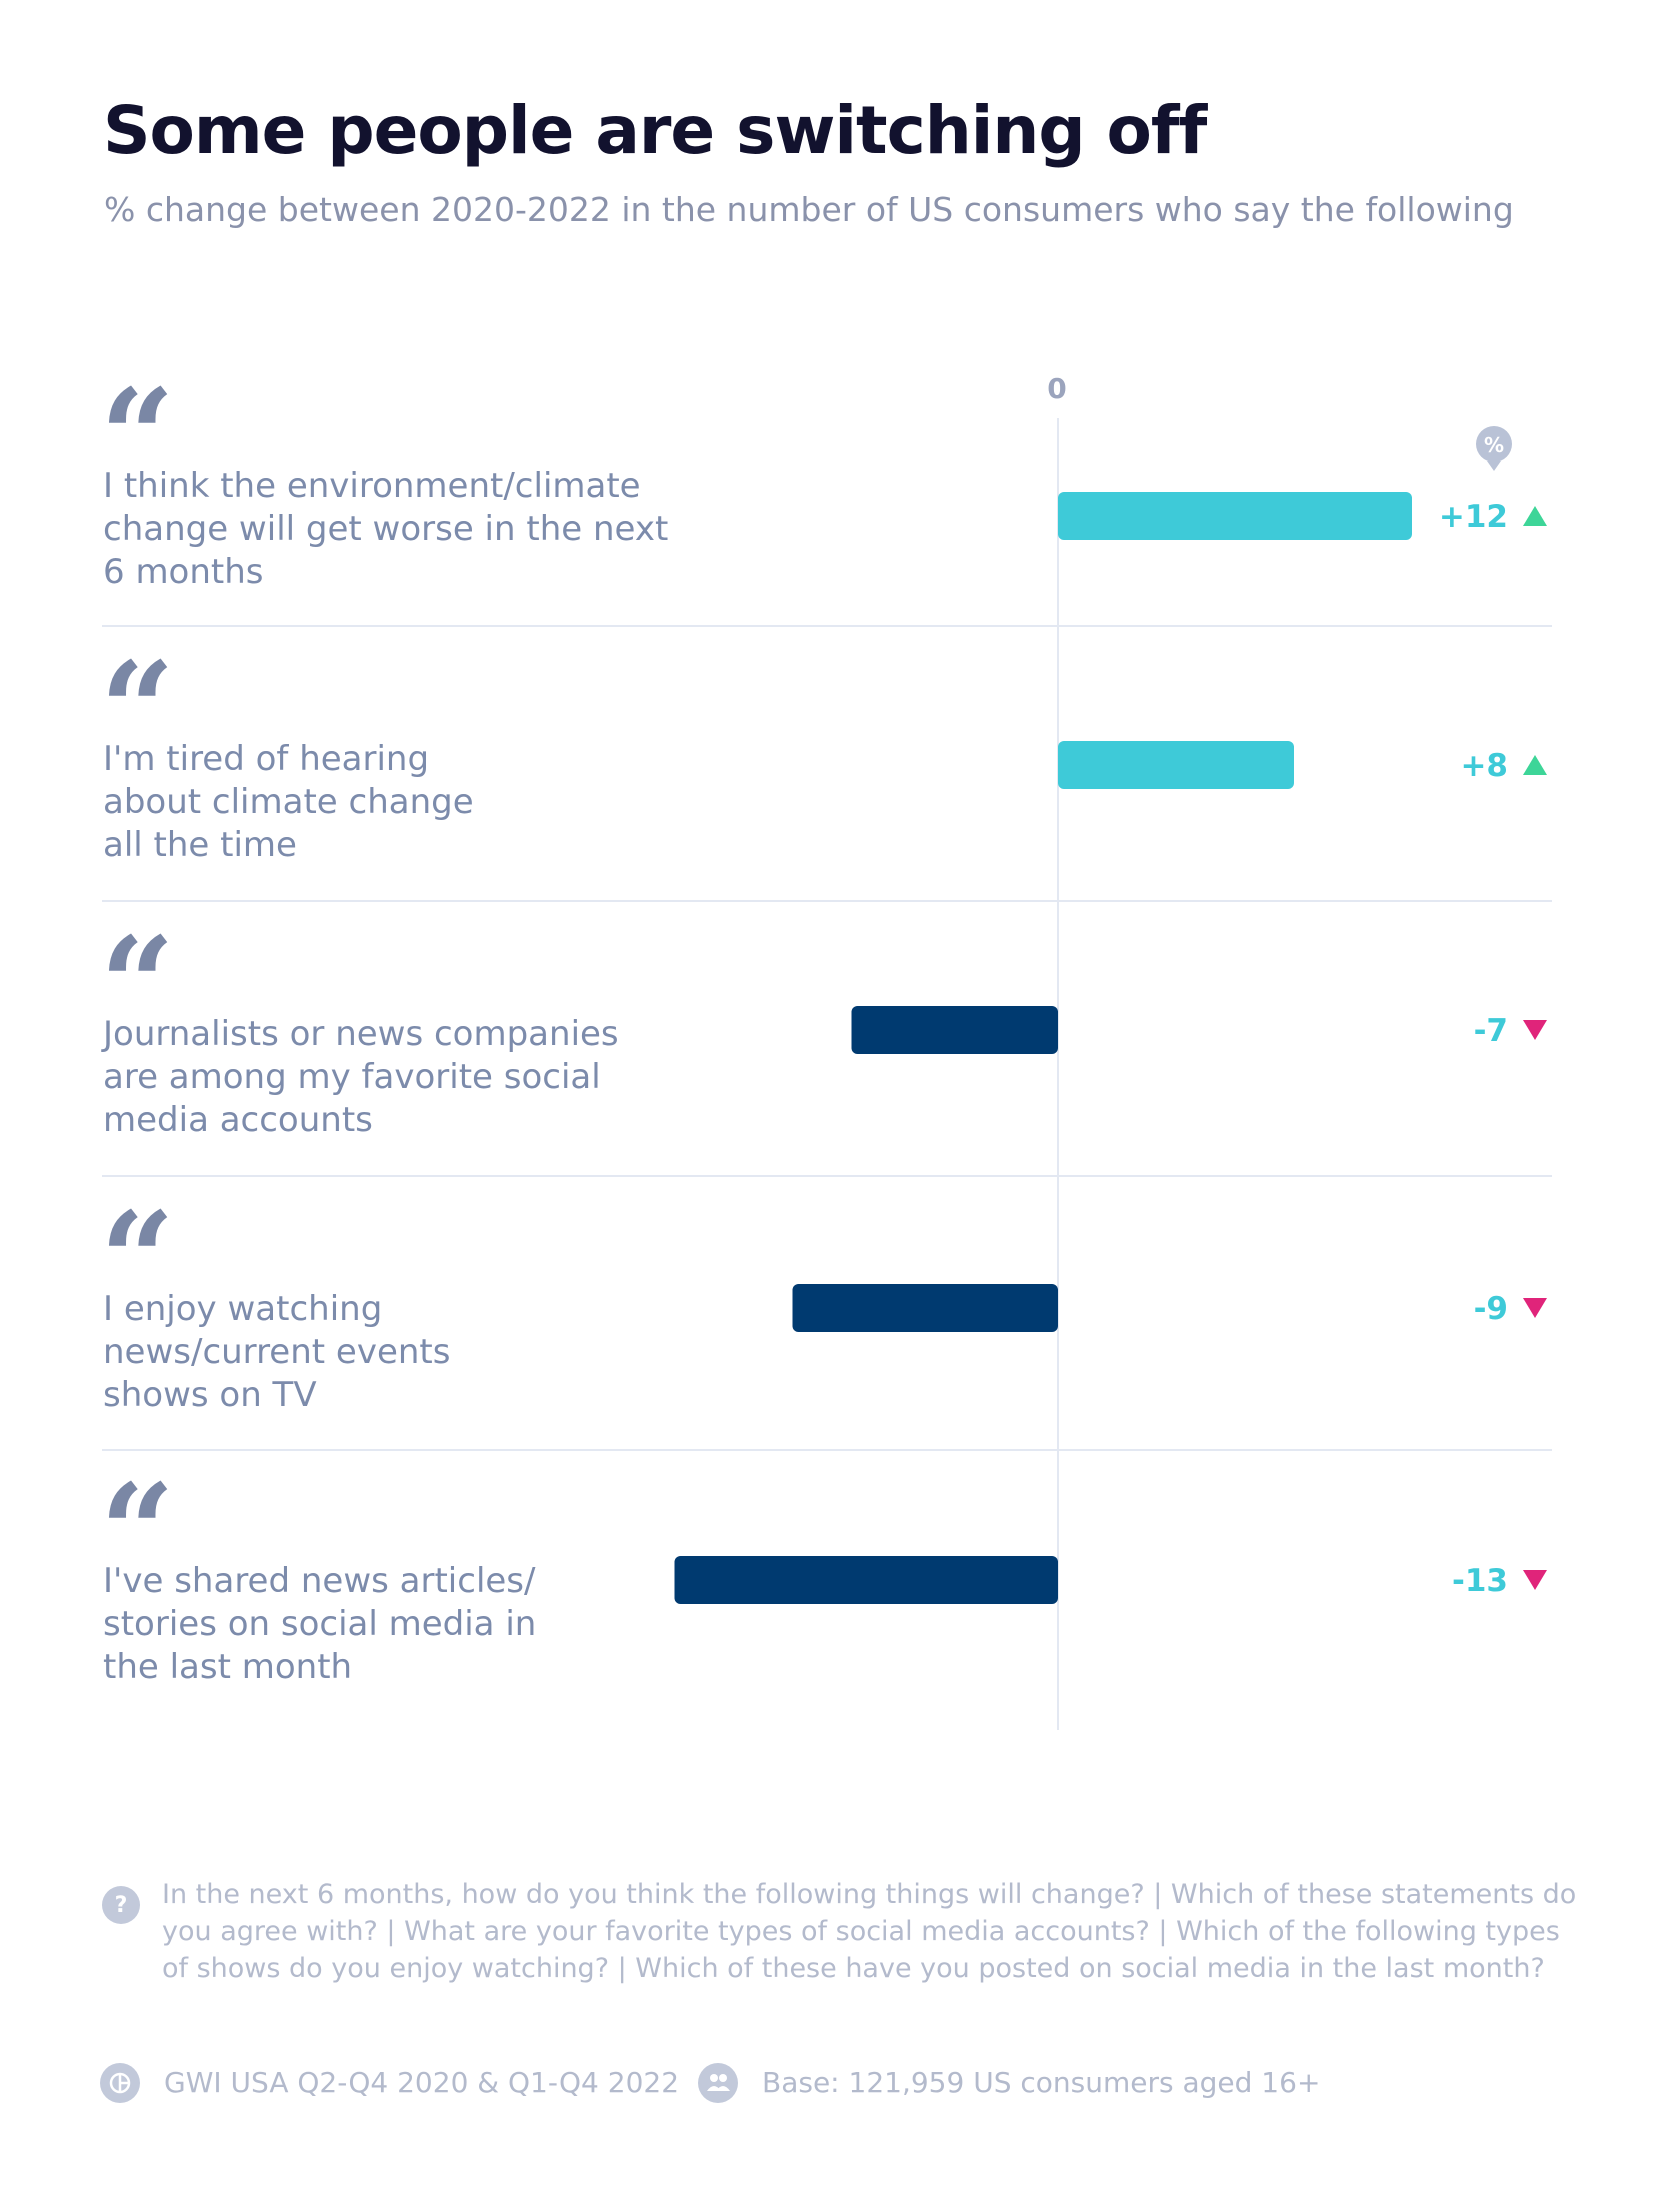 The width and height of the screenshot is (1675, 2189). What do you see at coordinates (360, 1034) in the screenshot?
I see `statement-label: Journalists or news companies` at bounding box center [360, 1034].